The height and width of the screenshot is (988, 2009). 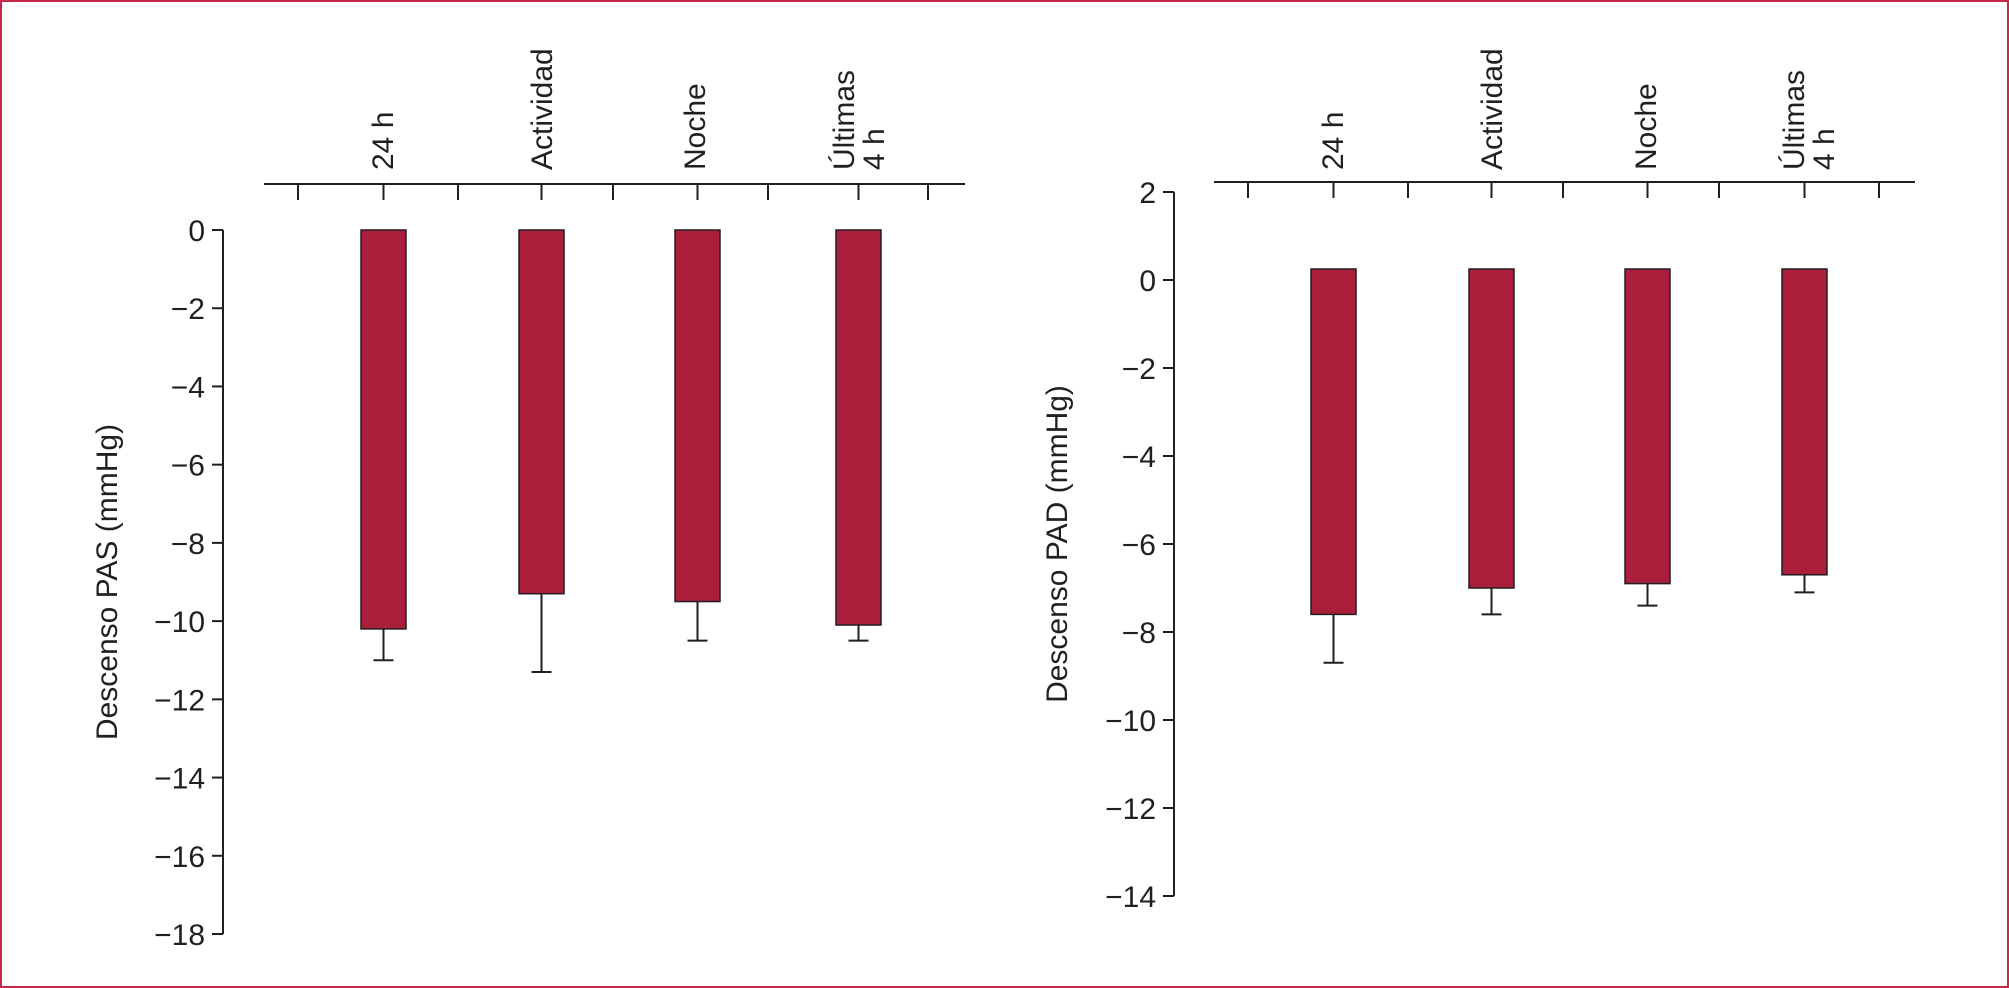 I want to click on y-tick-label: −18, so click(x=179, y=935).